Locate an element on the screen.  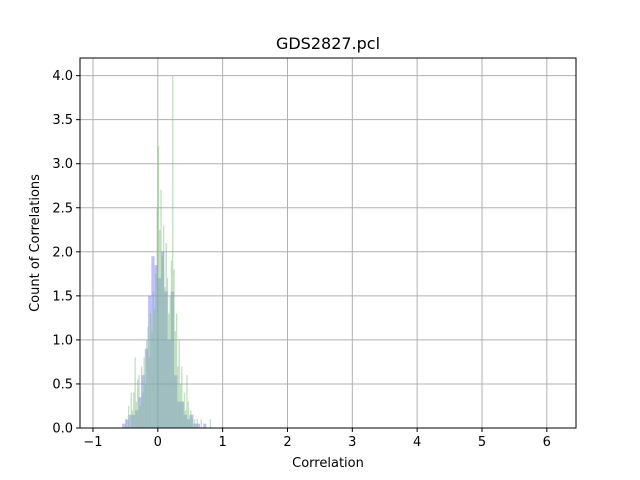
y-tick-label: 0.0 is located at coordinates (62, 429).